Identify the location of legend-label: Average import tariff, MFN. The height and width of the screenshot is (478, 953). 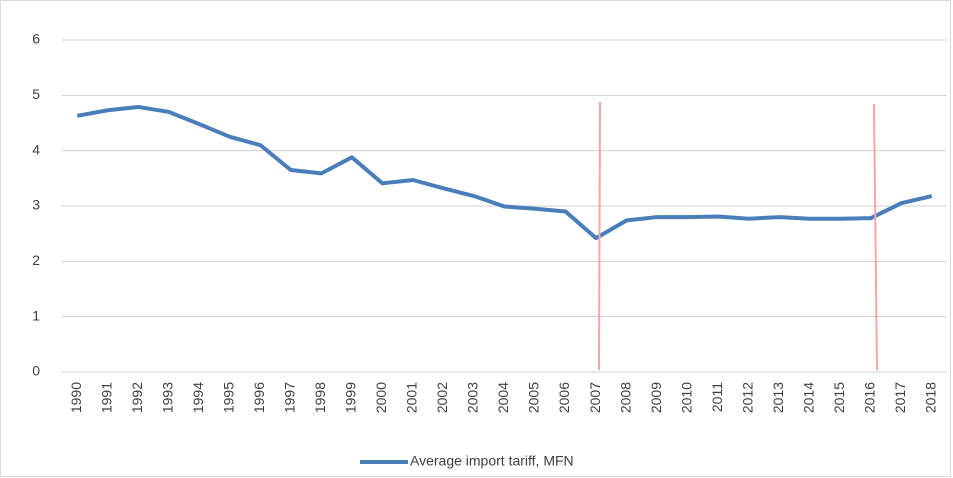
(492, 461).